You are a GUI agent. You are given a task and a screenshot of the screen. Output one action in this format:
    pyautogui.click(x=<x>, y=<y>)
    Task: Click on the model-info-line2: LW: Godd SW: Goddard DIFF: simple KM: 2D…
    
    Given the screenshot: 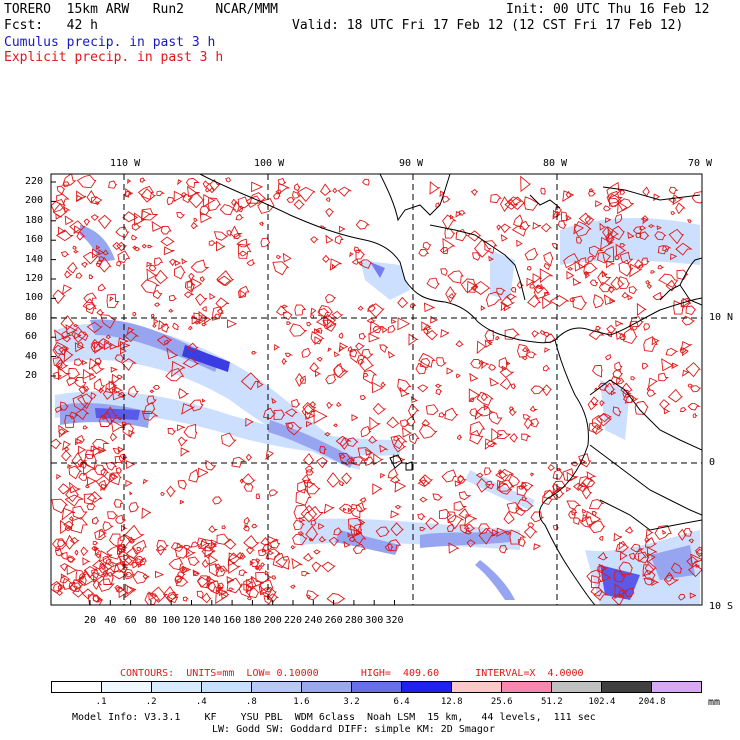 What is the action you would take?
    pyautogui.click(x=353, y=729)
    